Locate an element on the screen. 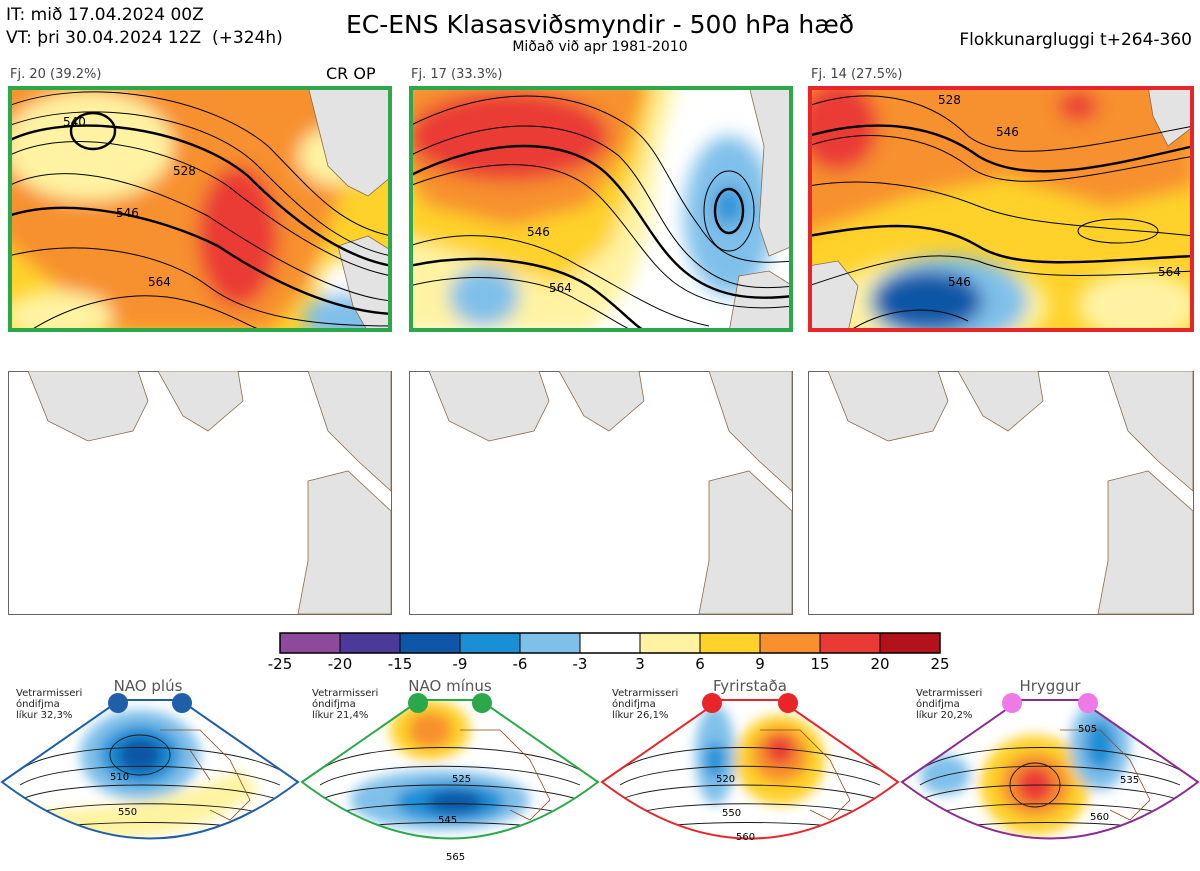  colorbar-tick: -6 is located at coordinates (520, 664).